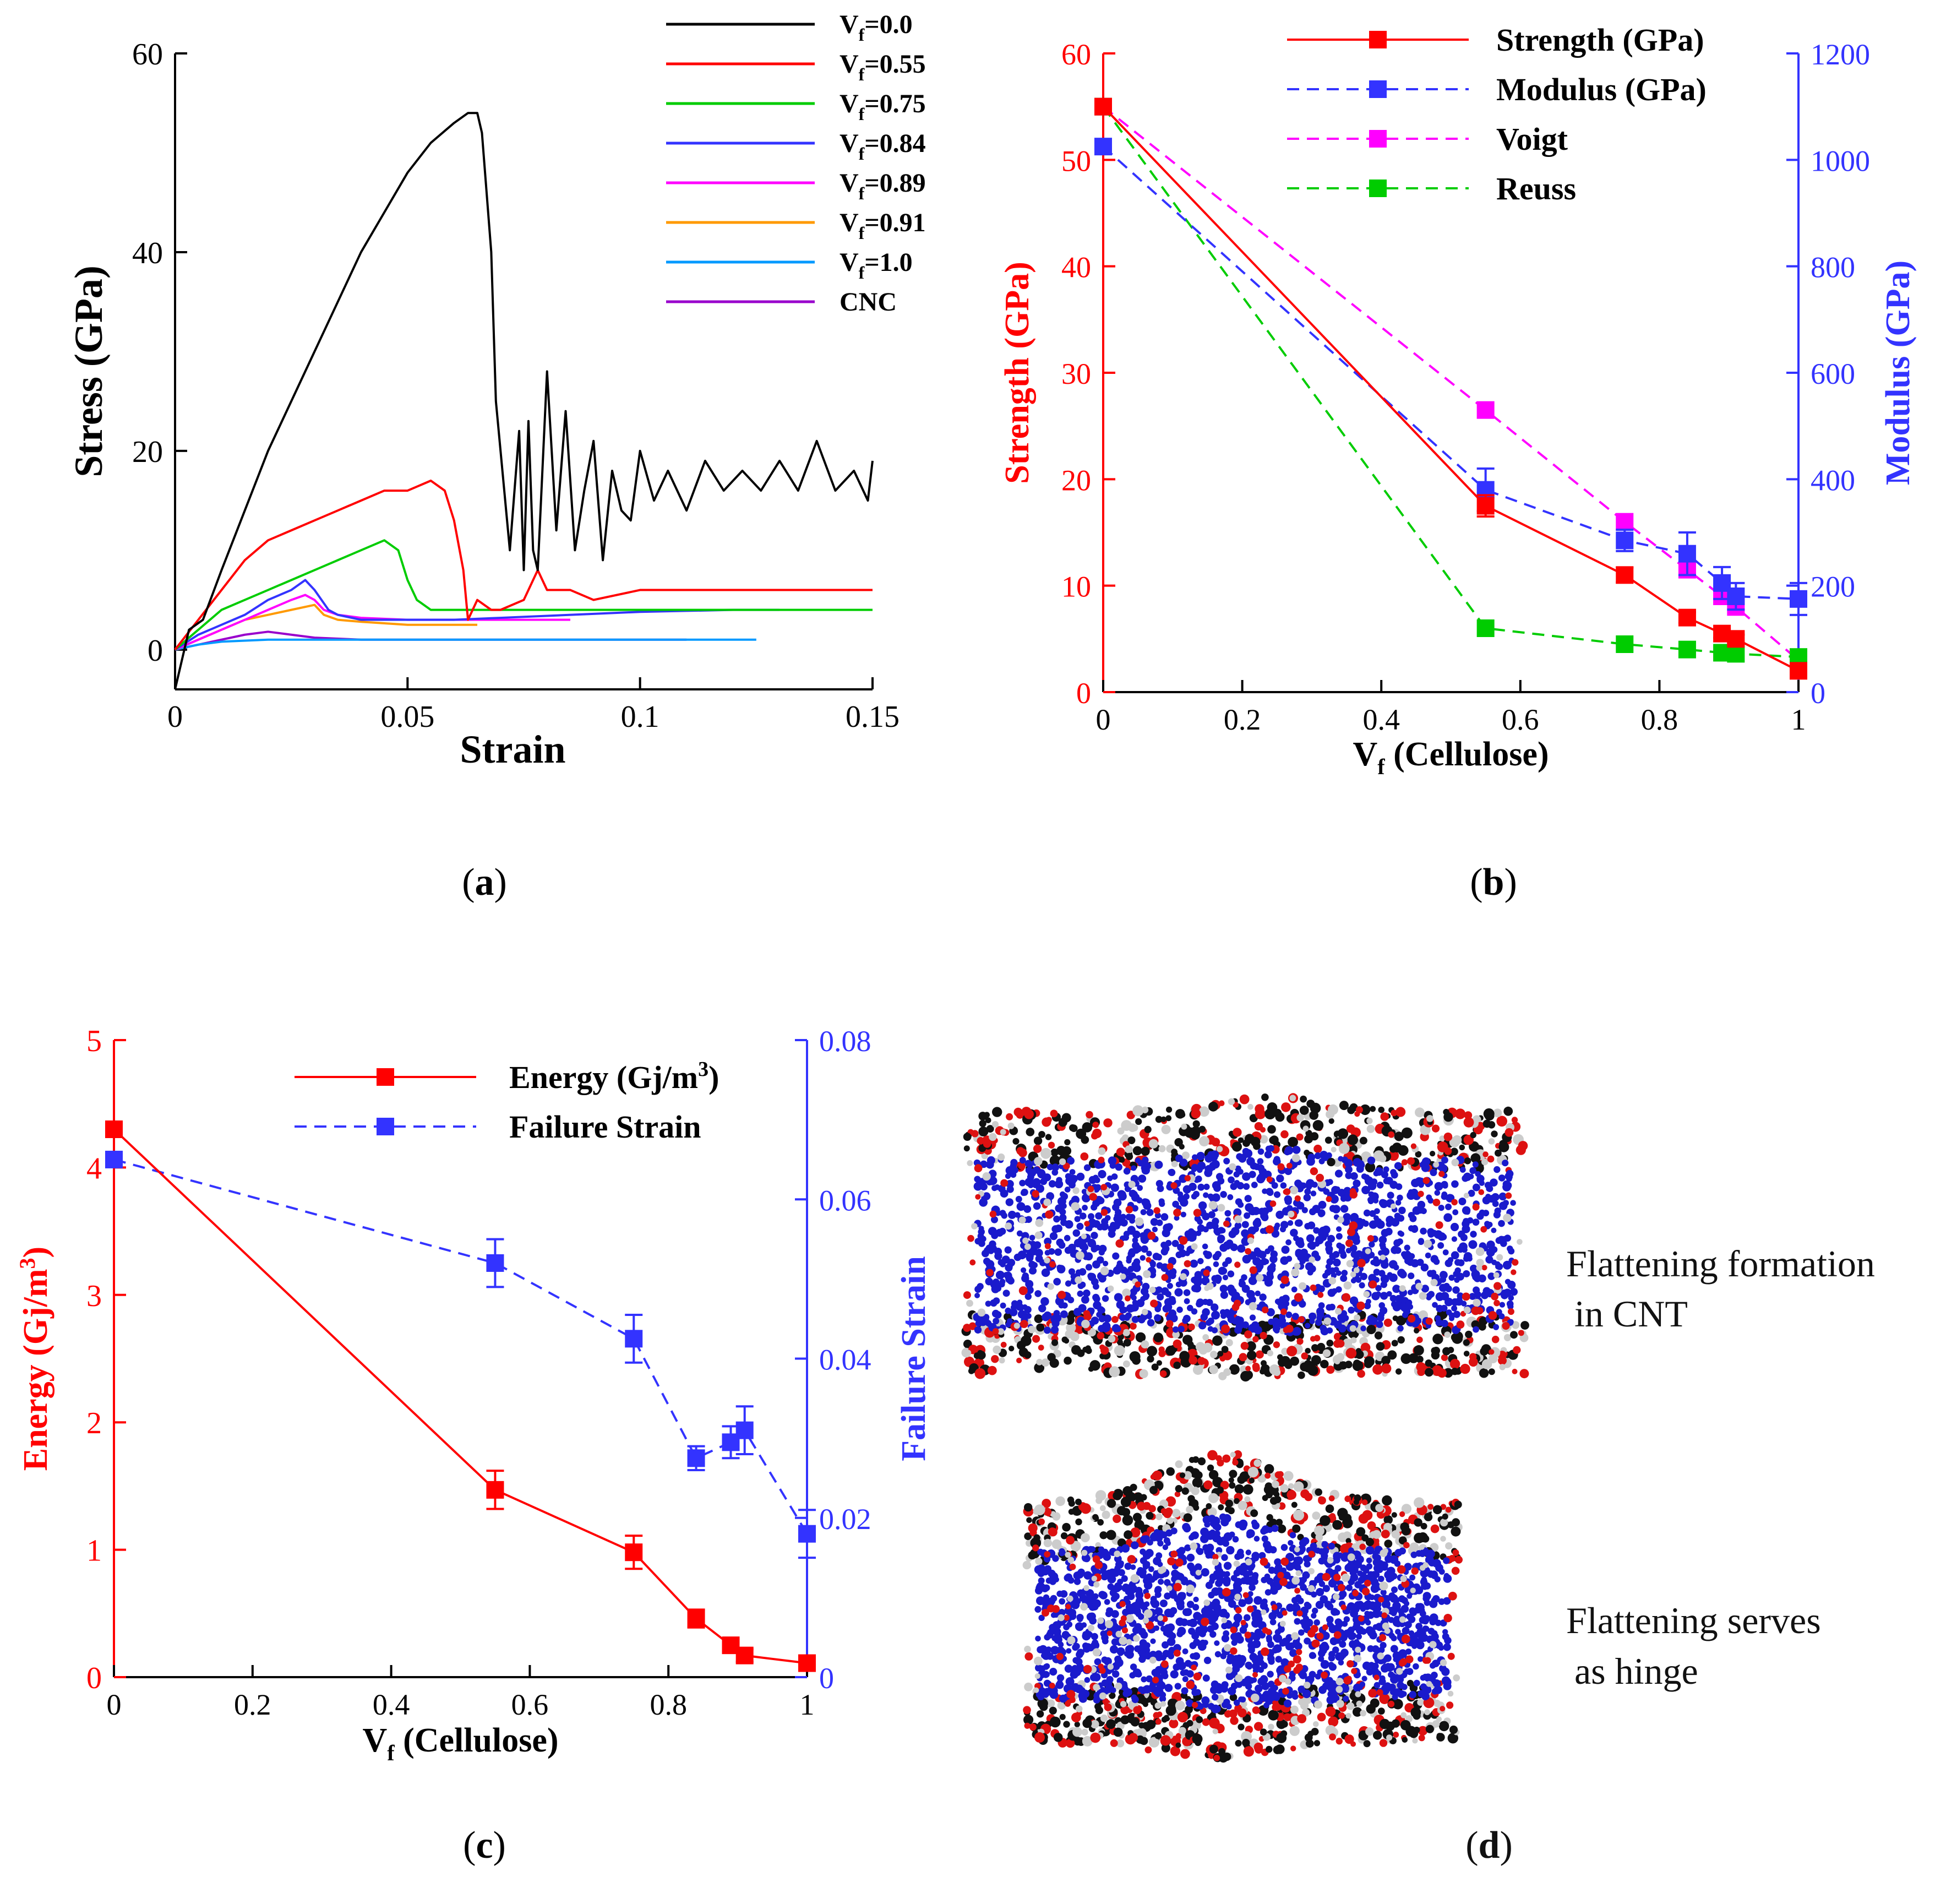 This screenshot has width=1946, height=1904. What do you see at coordinates (1366, 754) in the screenshot?
I see `xlabel-main: V` at bounding box center [1366, 754].